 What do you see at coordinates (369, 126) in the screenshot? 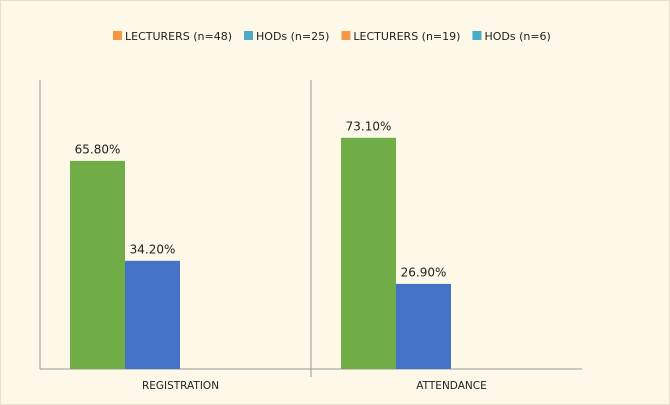
I see `data-label: 73.10%` at bounding box center [369, 126].